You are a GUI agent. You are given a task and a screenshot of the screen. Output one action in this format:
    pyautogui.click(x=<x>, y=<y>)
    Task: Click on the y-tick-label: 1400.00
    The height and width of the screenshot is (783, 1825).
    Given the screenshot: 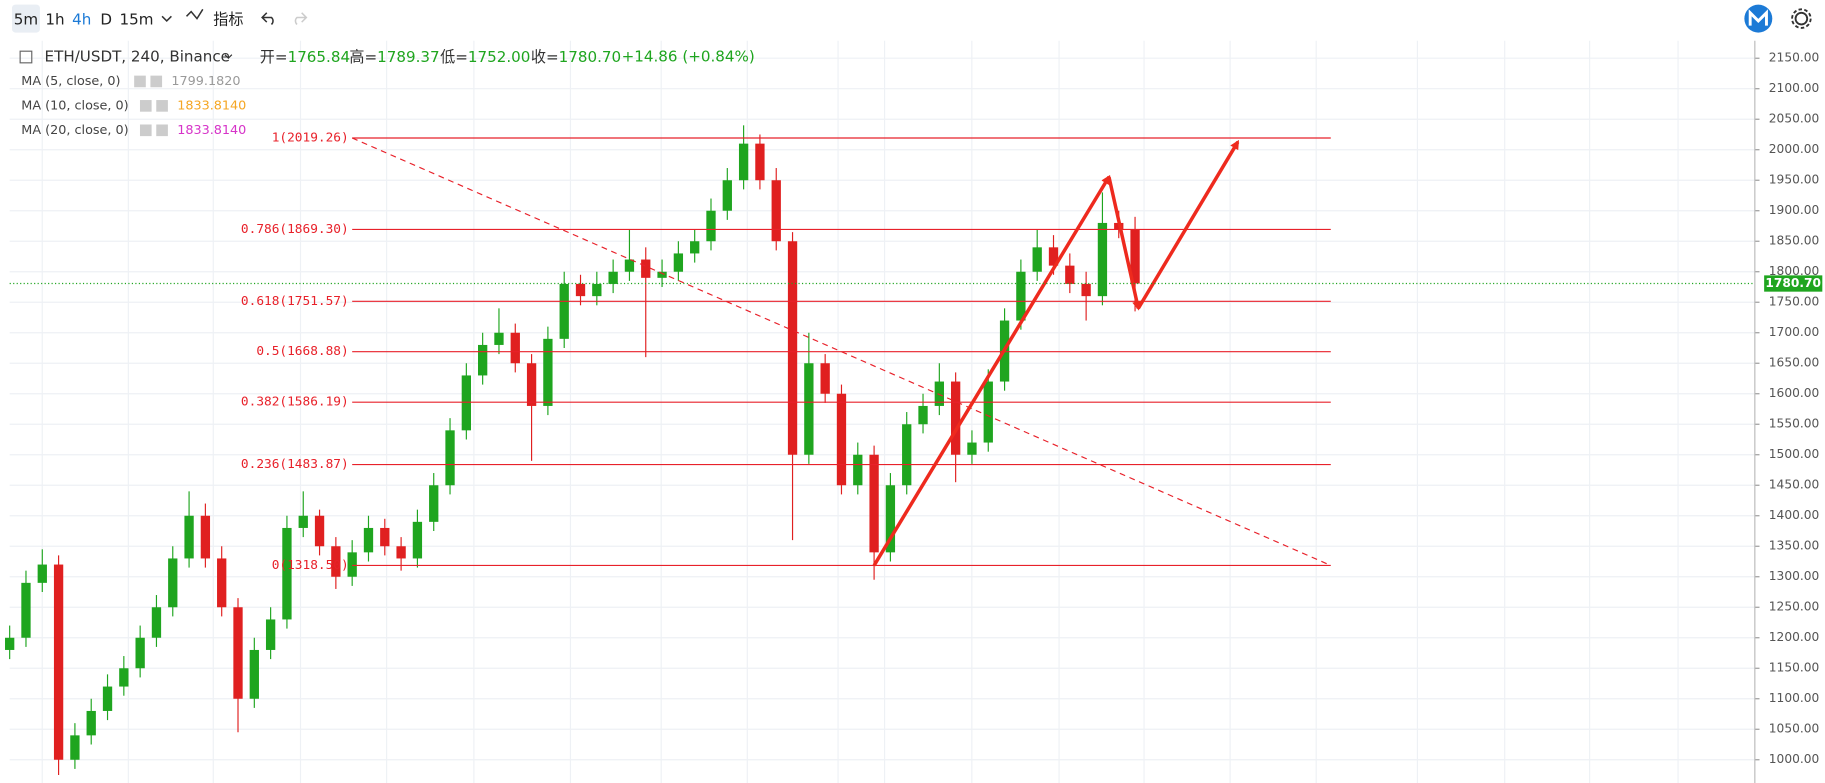 What is the action you would take?
    pyautogui.click(x=1794, y=515)
    